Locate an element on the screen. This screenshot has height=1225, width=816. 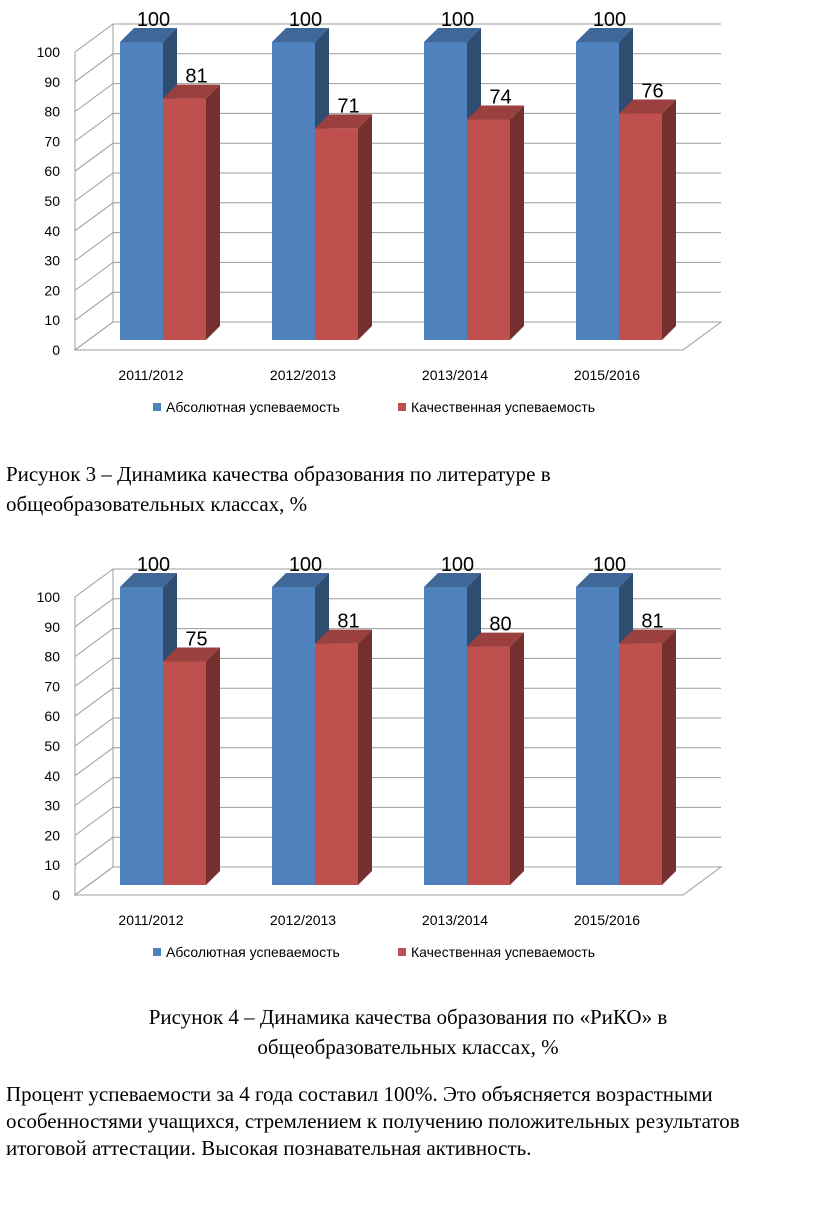
legend-label: Качественная успеваемость is located at coordinates (503, 407).